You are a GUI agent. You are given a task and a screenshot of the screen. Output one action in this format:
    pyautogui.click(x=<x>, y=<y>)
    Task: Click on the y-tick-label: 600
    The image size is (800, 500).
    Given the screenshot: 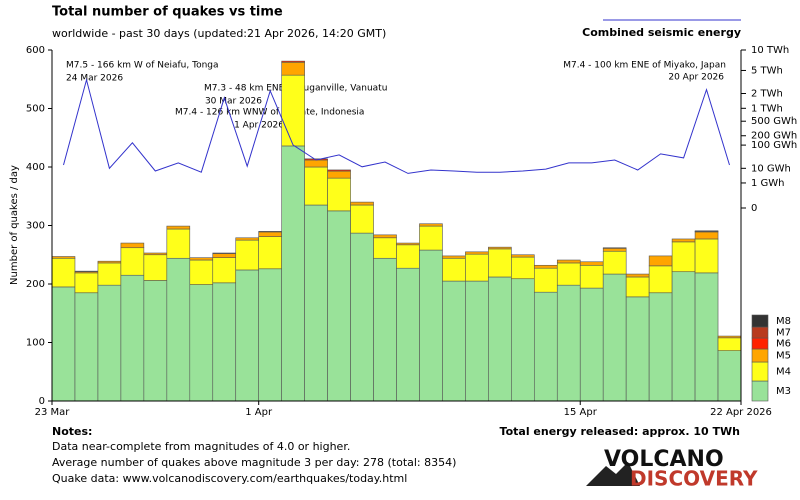 What is the action you would take?
    pyautogui.click(x=35, y=50)
    